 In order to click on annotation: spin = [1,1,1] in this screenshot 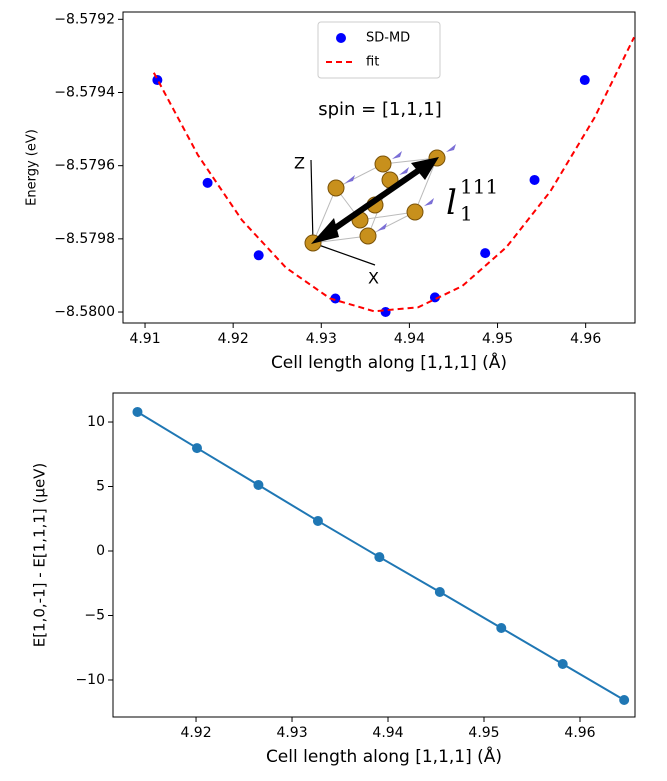, I will do `click(380, 109)`.